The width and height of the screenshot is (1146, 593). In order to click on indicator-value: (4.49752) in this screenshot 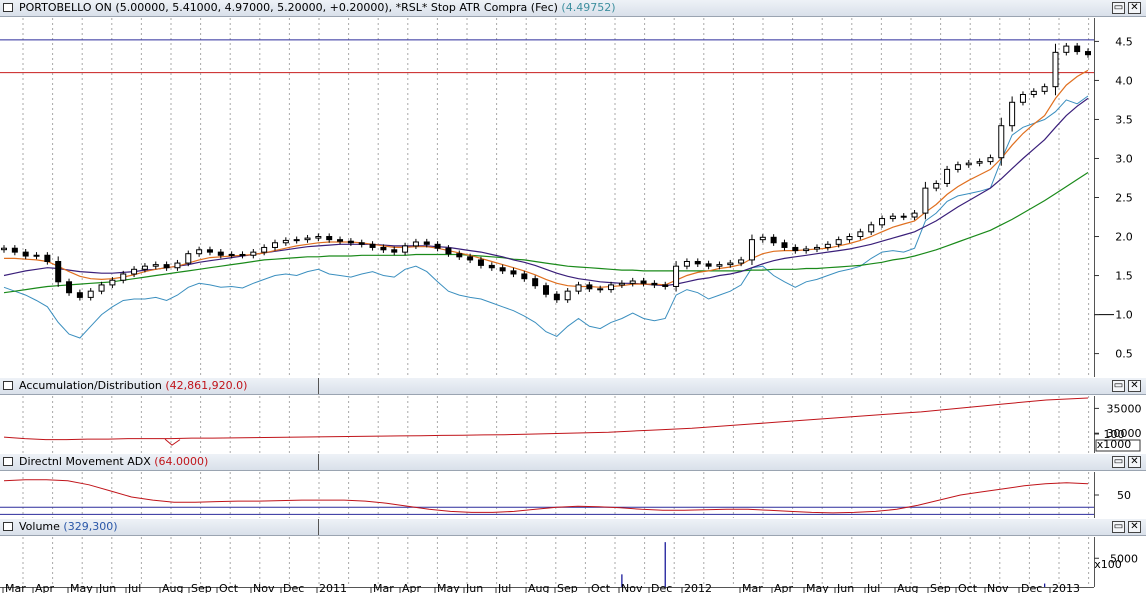, I will do `click(588, 7)`.